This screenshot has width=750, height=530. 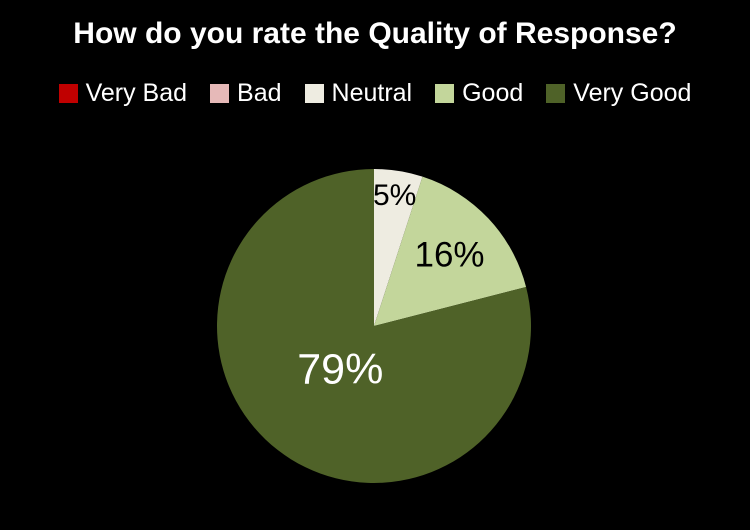 I want to click on legend-swatch-very-good, so click(x=556, y=93).